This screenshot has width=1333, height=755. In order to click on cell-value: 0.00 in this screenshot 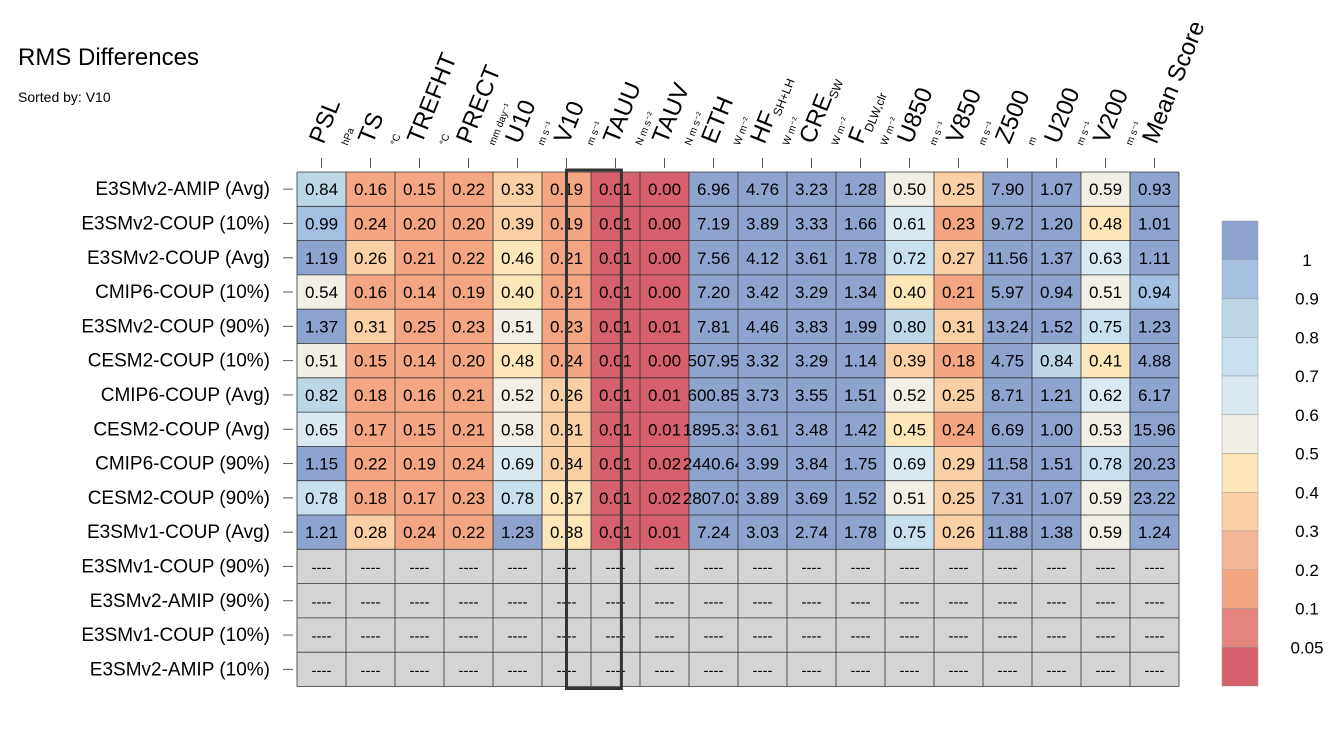, I will do `click(664, 258)`.